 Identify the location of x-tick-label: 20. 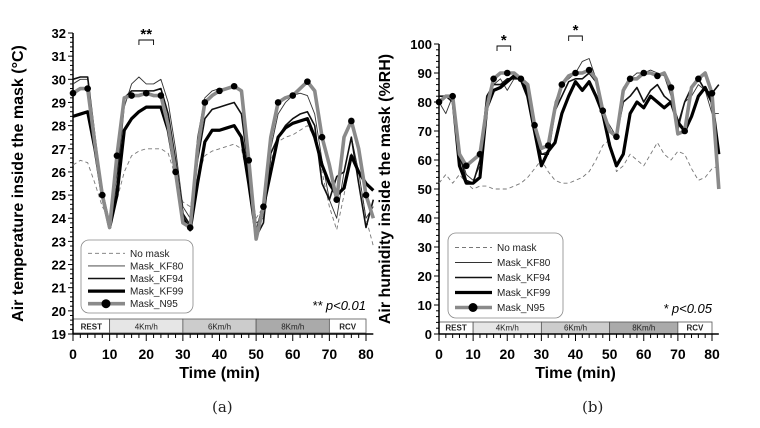
(507, 354).